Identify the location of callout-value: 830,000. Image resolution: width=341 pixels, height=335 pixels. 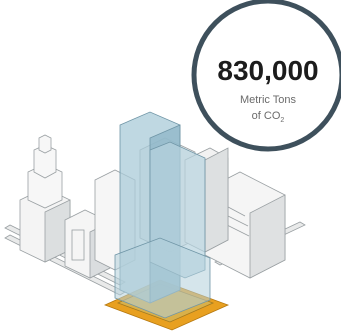
(267, 70).